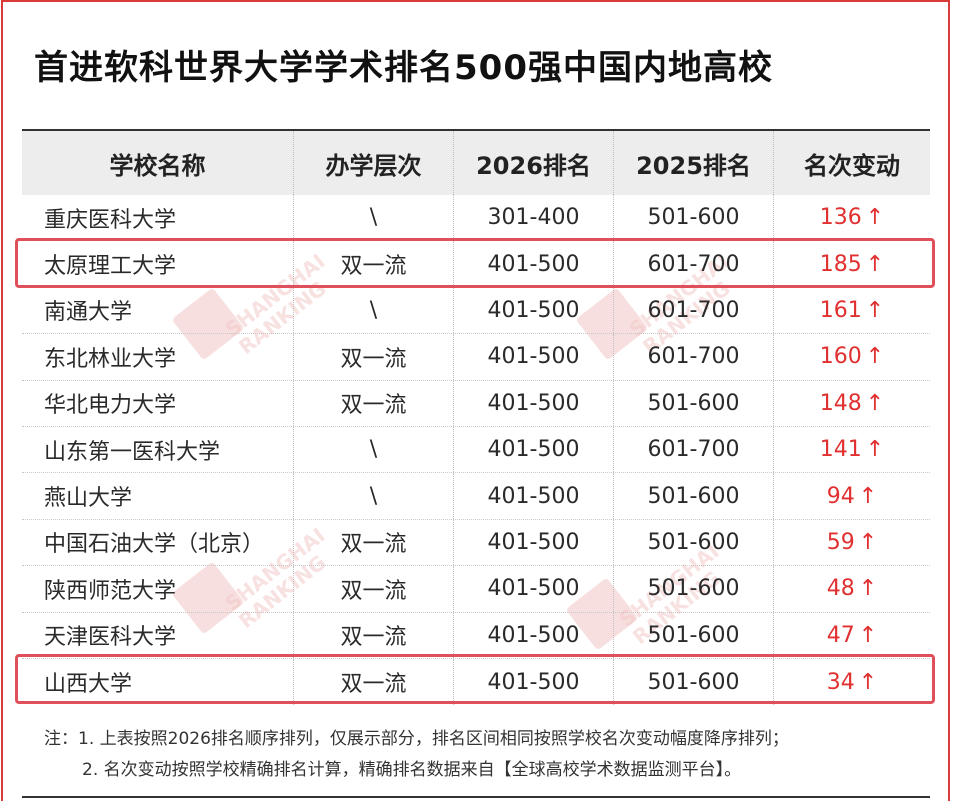  I want to click on header-school-name: 学校名称, so click(158, 163).